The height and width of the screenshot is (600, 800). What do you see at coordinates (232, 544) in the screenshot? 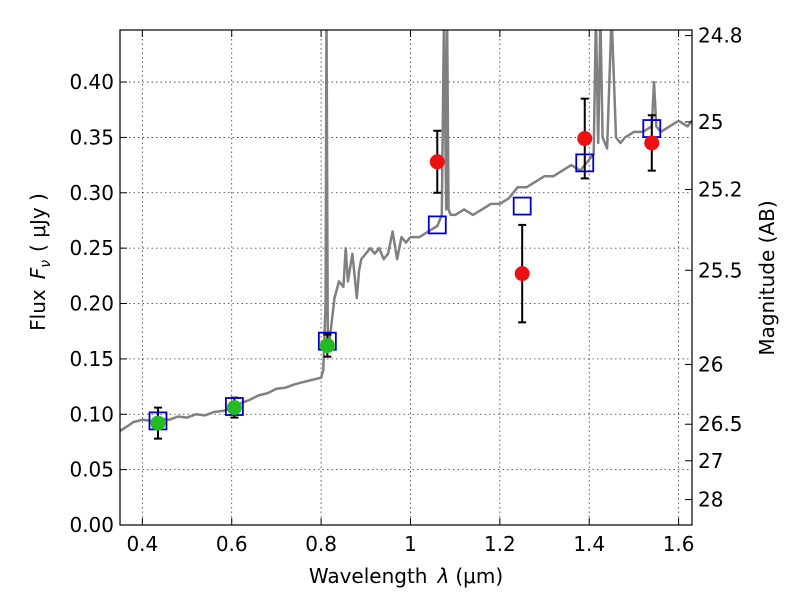
I see `x-tick-label: 0.6` at bounding box center [232, 544].